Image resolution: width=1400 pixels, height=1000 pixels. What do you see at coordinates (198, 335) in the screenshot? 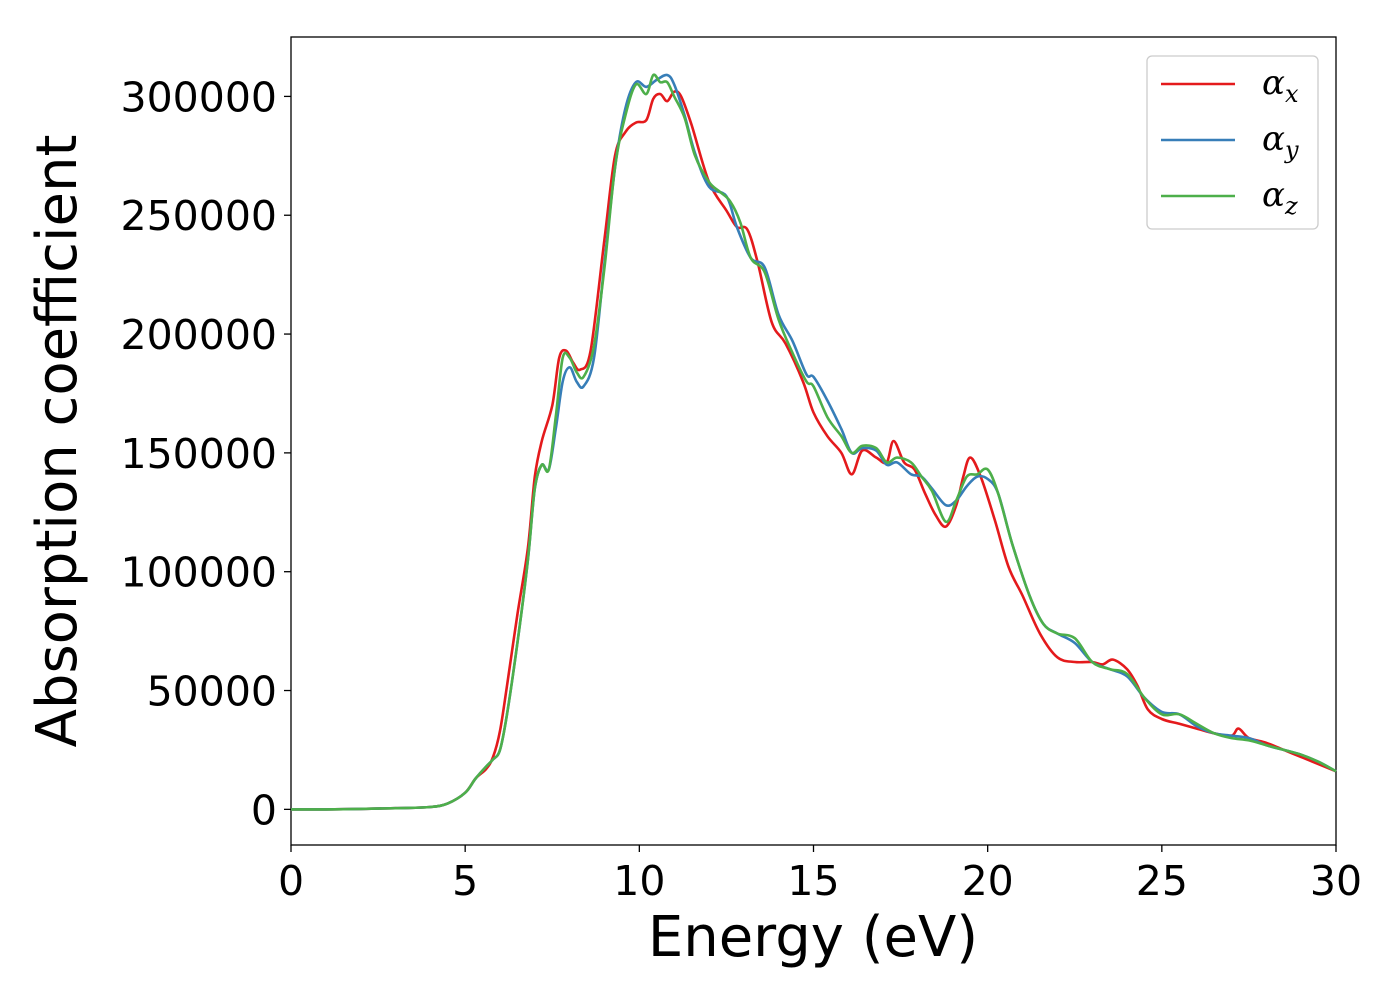
I see `y-tick-label: 200000` at bounding box center [198, 335].